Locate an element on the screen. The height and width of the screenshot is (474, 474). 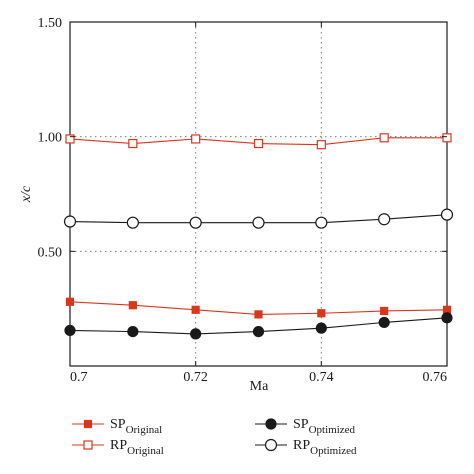
y-tick-label: 1.50 is located at coordinates (50, 23).